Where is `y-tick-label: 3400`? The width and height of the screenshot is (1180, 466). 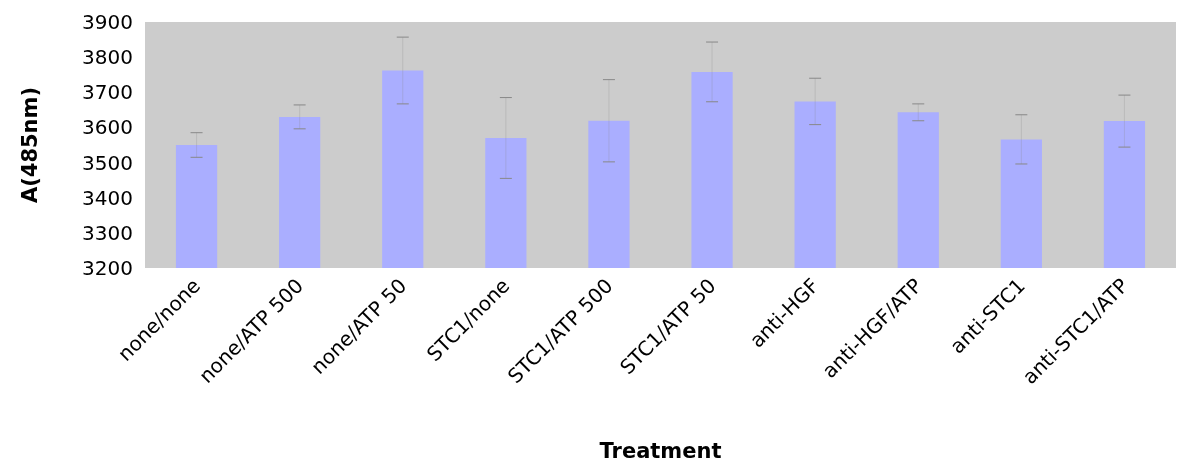
y-tick-label: 3400 is located at coordinates (107, 197).